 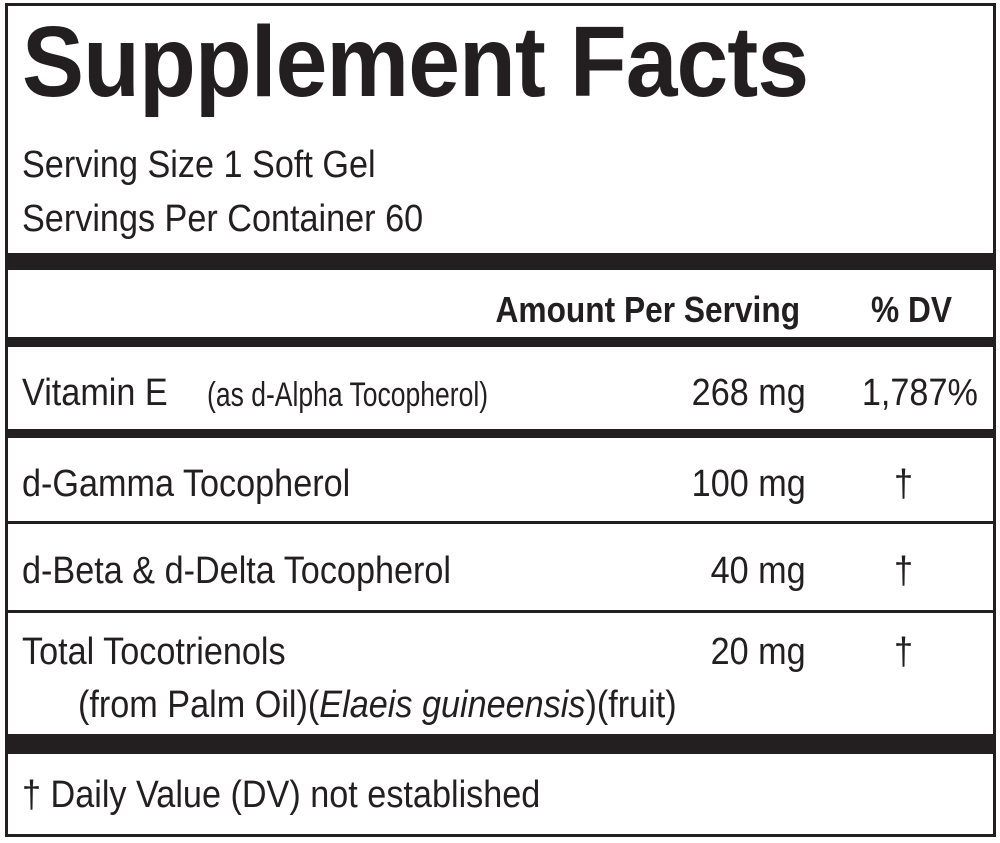 What do you see at coordinates (748, 484) in the screenshot?
I see `nutrient-amount: 100 mg` at bounding box center [748, 484].